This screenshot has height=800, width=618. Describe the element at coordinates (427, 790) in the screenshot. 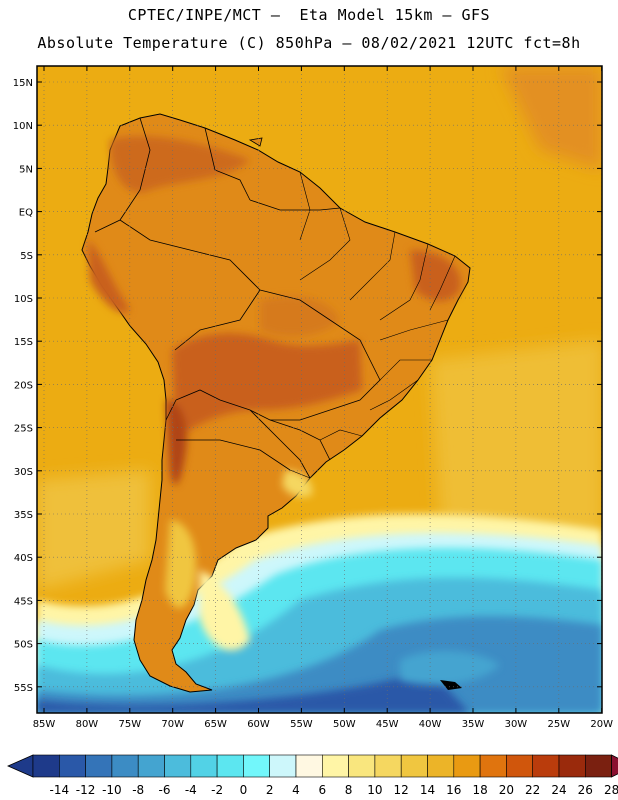

I see `colorbar-label: 14` at that location.